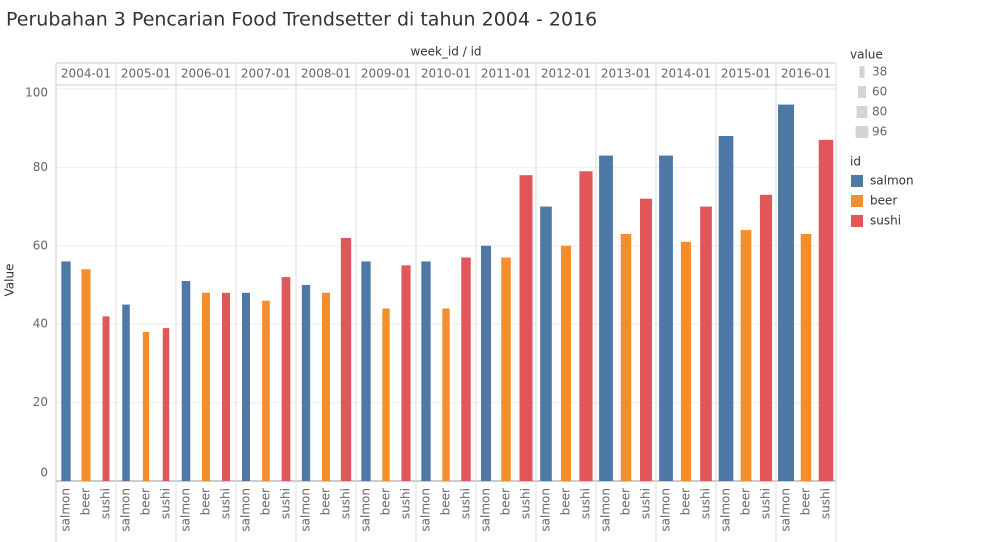 The image size is (988, 542). Describe the element at coordinates (879, 72) in the screenshot. I see `size-legend-label: 38` at that location.